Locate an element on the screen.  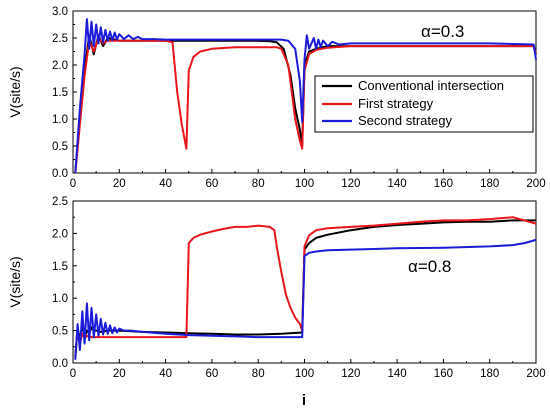
x-tick-label-top: 20 is located at coordinates (119, 184).